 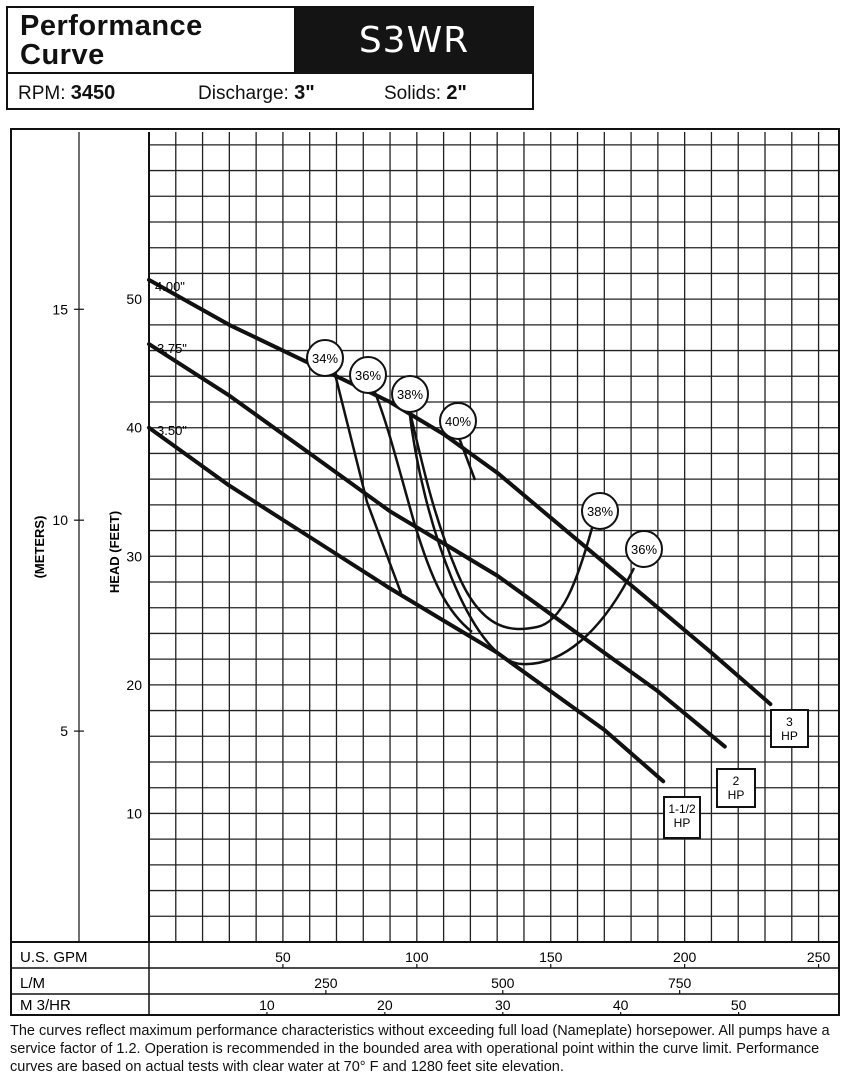 I want to click on solids-value: 2", so click(x=456, y=93).